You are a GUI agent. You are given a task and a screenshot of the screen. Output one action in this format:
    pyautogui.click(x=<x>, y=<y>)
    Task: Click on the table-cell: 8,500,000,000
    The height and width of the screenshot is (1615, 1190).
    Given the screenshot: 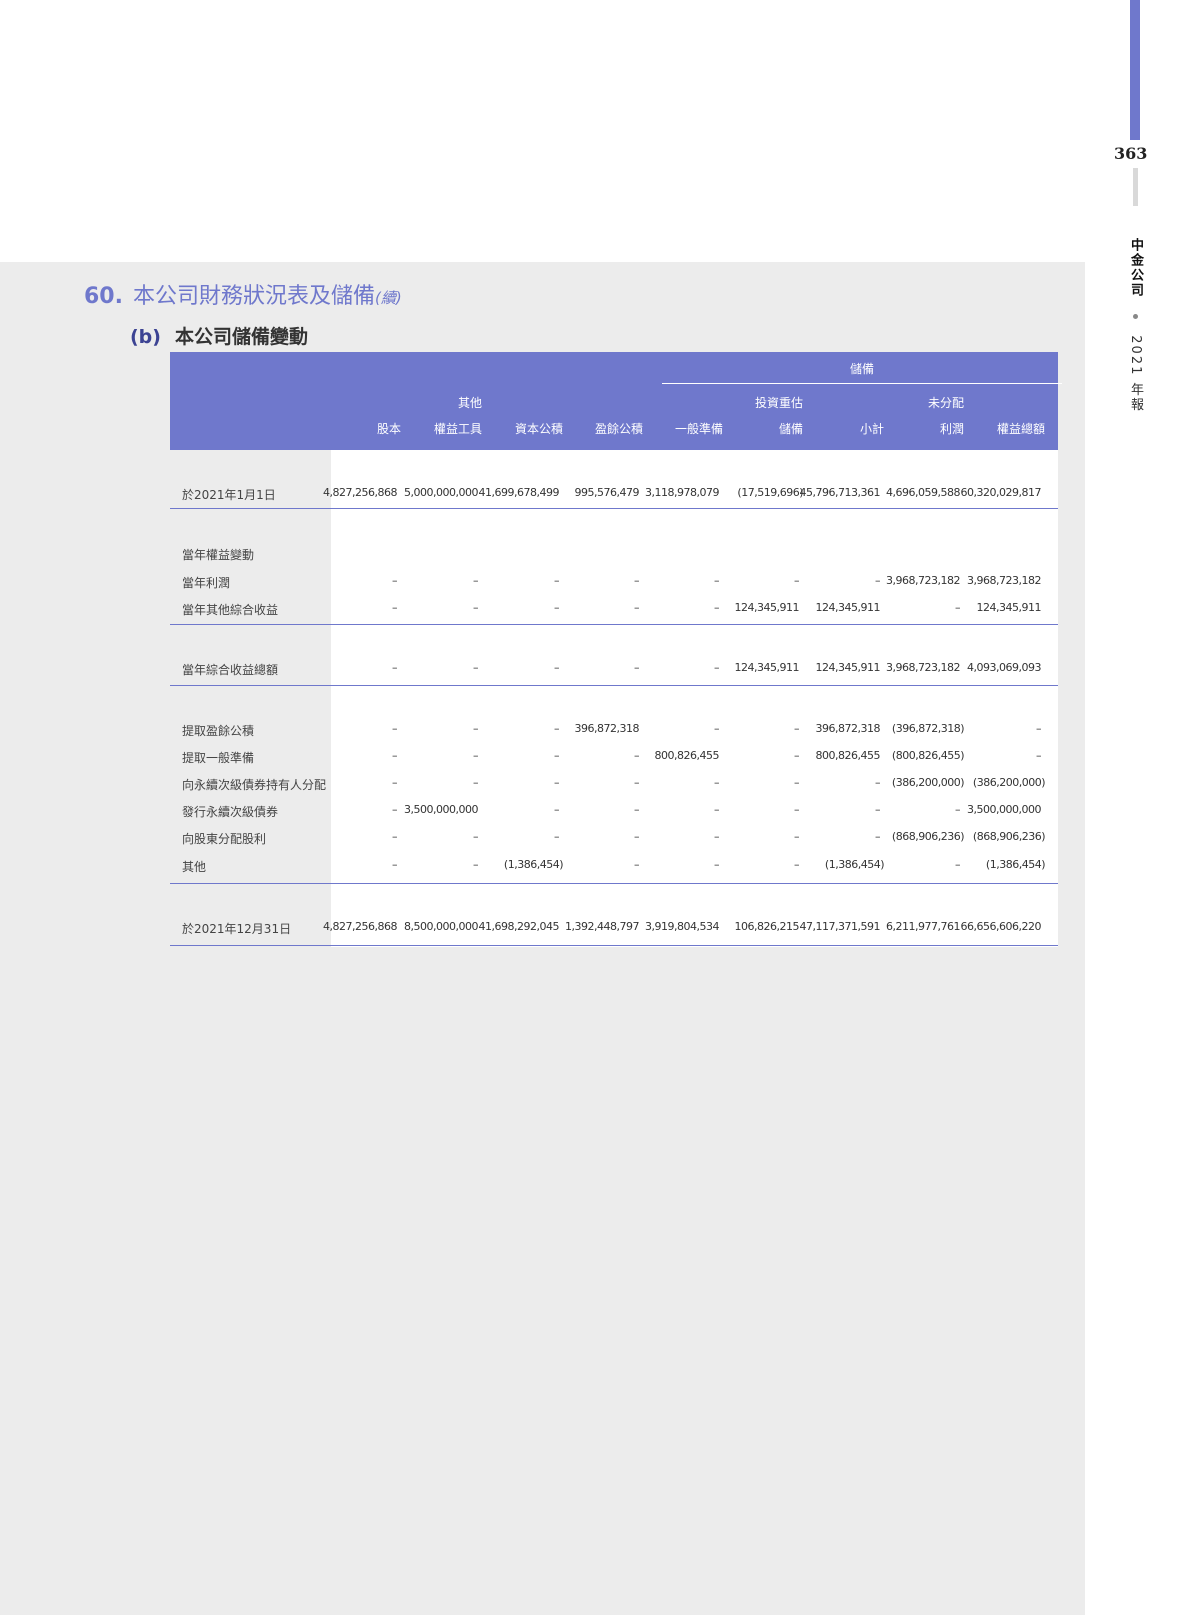 What is the action you would take?
    pyautogui.click(x=441, y=926)
    